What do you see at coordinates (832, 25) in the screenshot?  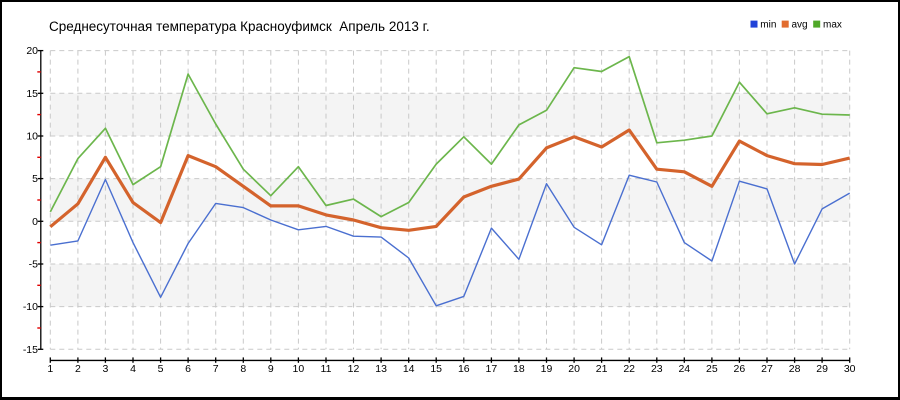 I see `svg-text: max` at bounding box center [832, 25].